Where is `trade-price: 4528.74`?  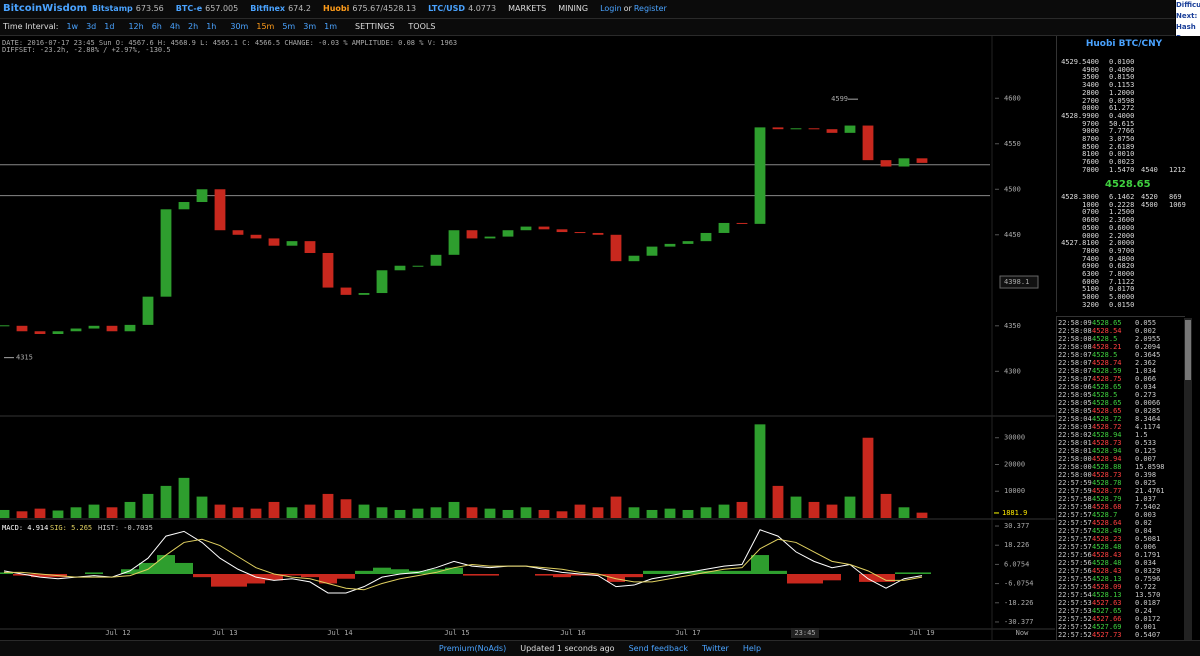
trade-price: 4528.74 is located at coordinates (1107, 363).